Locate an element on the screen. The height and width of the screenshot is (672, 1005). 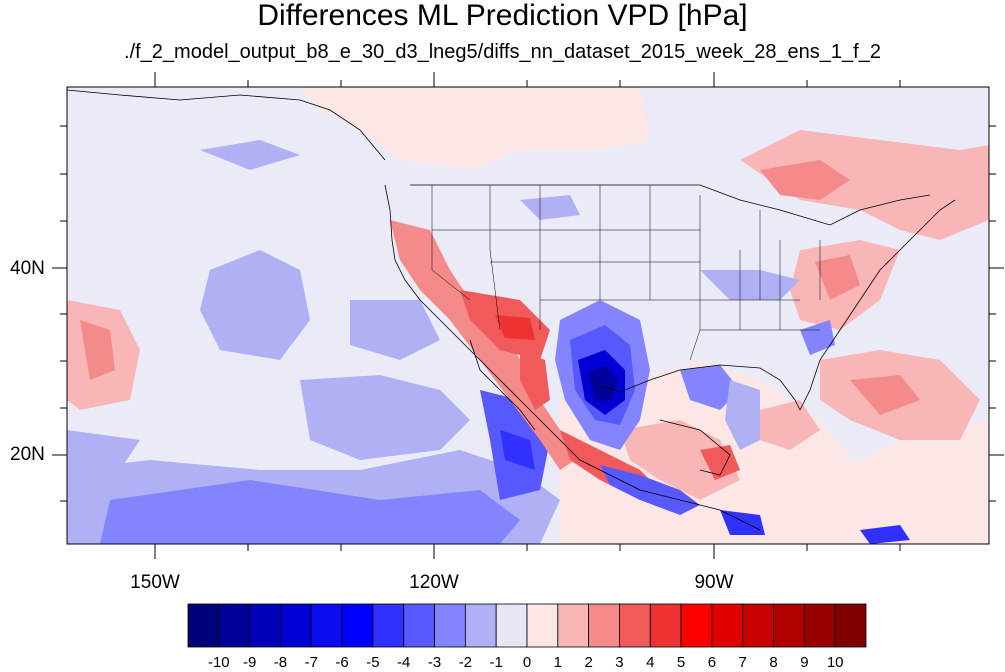
colorbar-label: -6 is located at coordinates (342, 662).